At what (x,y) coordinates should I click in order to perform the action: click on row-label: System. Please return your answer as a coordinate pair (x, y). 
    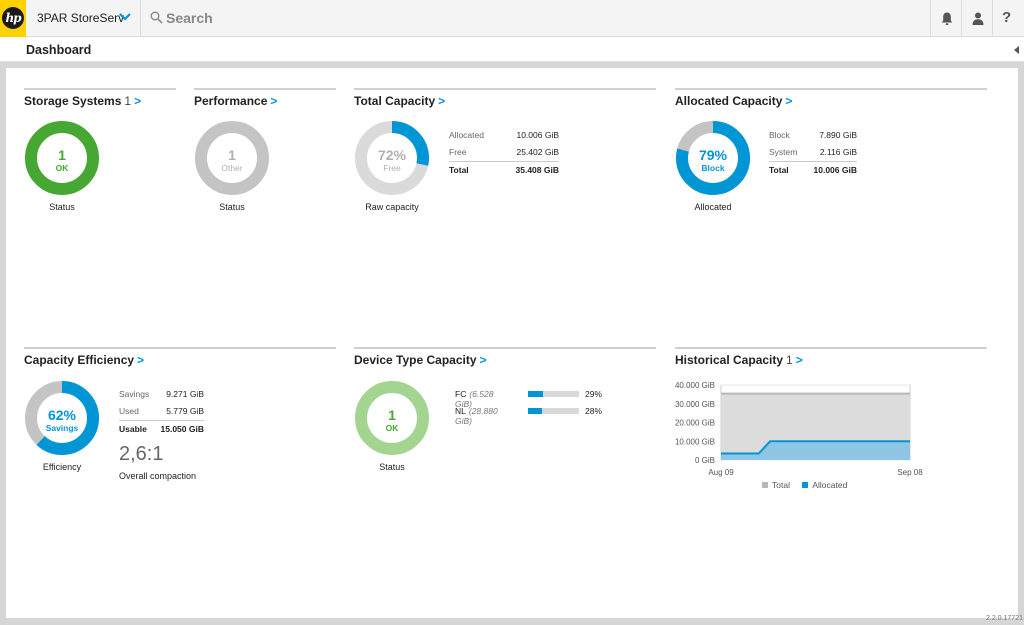
    Looking at the image, I should click on (783, 152).